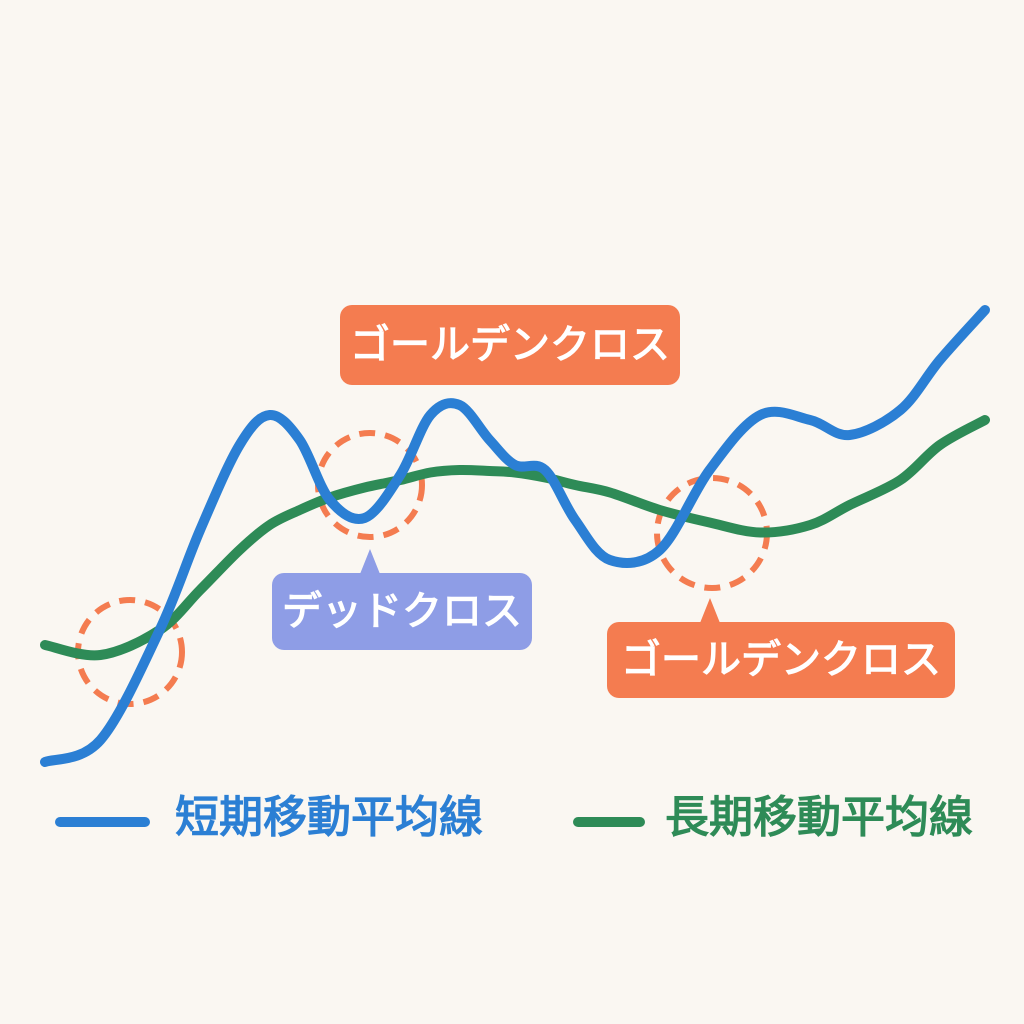 The height and width of the screenshot is (1024, 1024). I want to click on legend-label: 短期移動平均線, so click(329, 817).